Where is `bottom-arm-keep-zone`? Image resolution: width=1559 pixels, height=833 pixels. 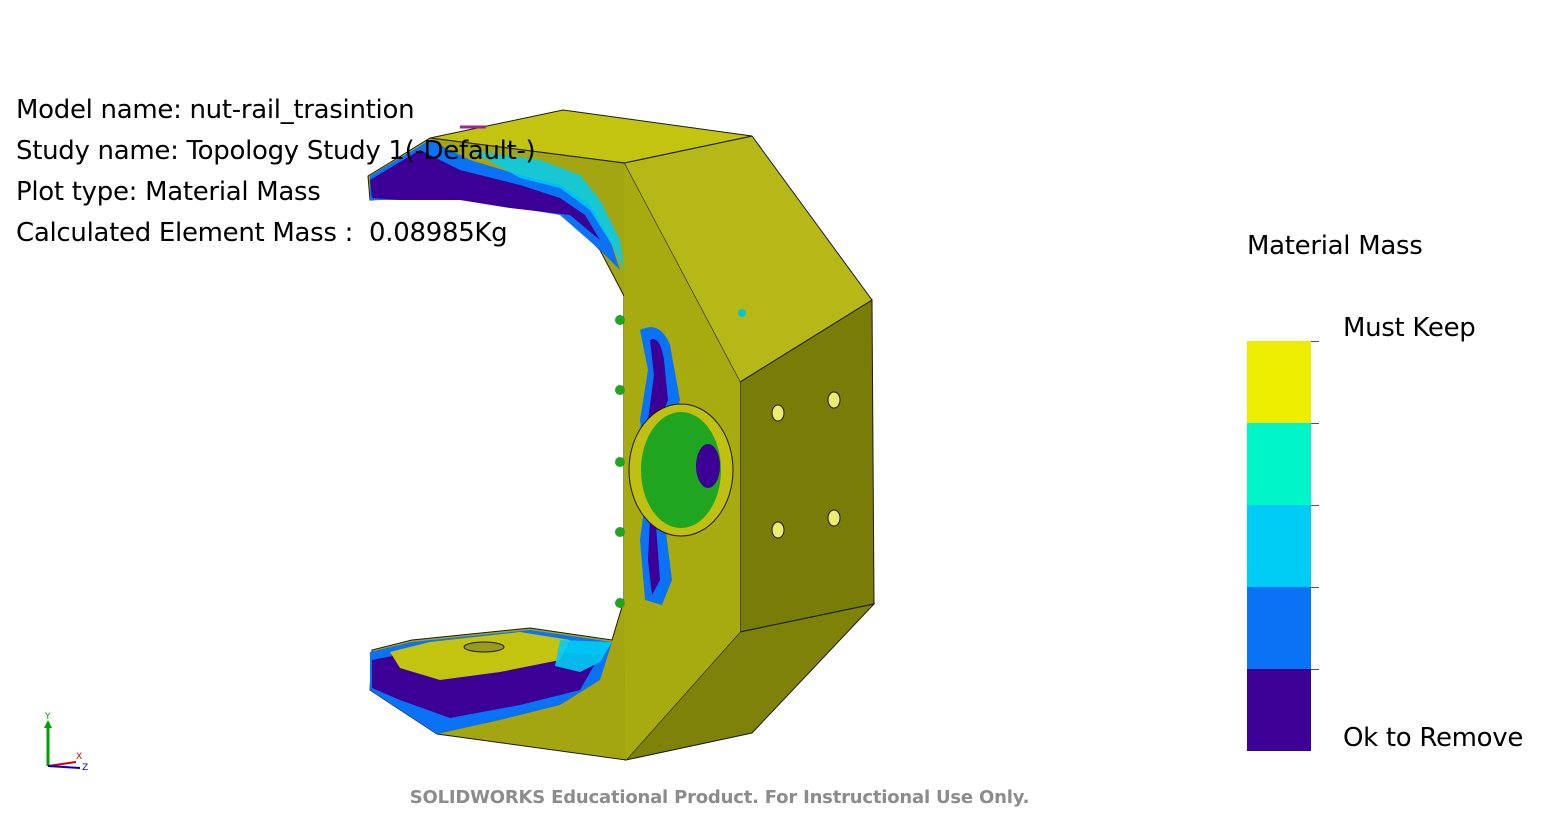 bottom-arm-keep-zone is located at coordinates (480, 656).